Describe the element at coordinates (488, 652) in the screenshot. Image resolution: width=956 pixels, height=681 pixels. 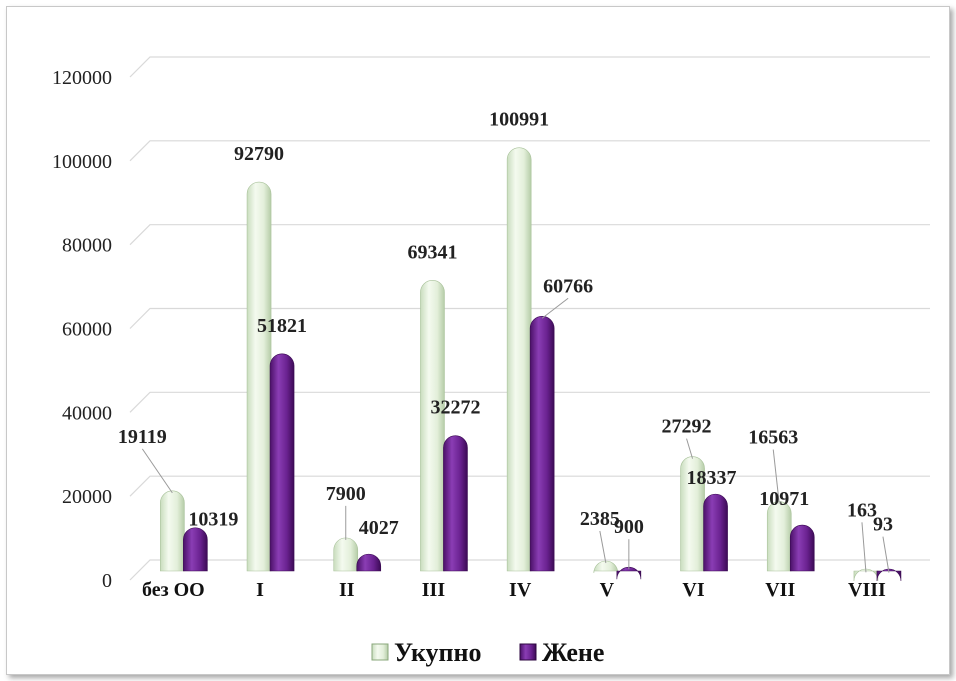
I see `legend: Укупно Жене` at that location.